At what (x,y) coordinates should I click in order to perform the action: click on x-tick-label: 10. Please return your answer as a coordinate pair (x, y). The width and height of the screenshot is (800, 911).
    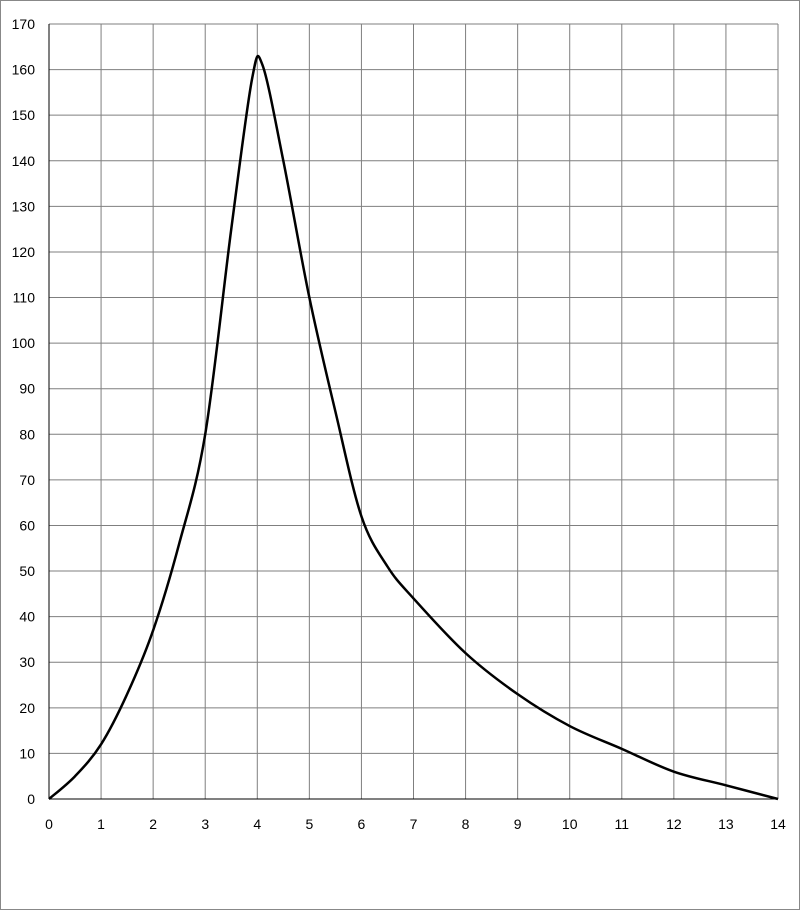
    Looking at the image, I should click on (570, 824).